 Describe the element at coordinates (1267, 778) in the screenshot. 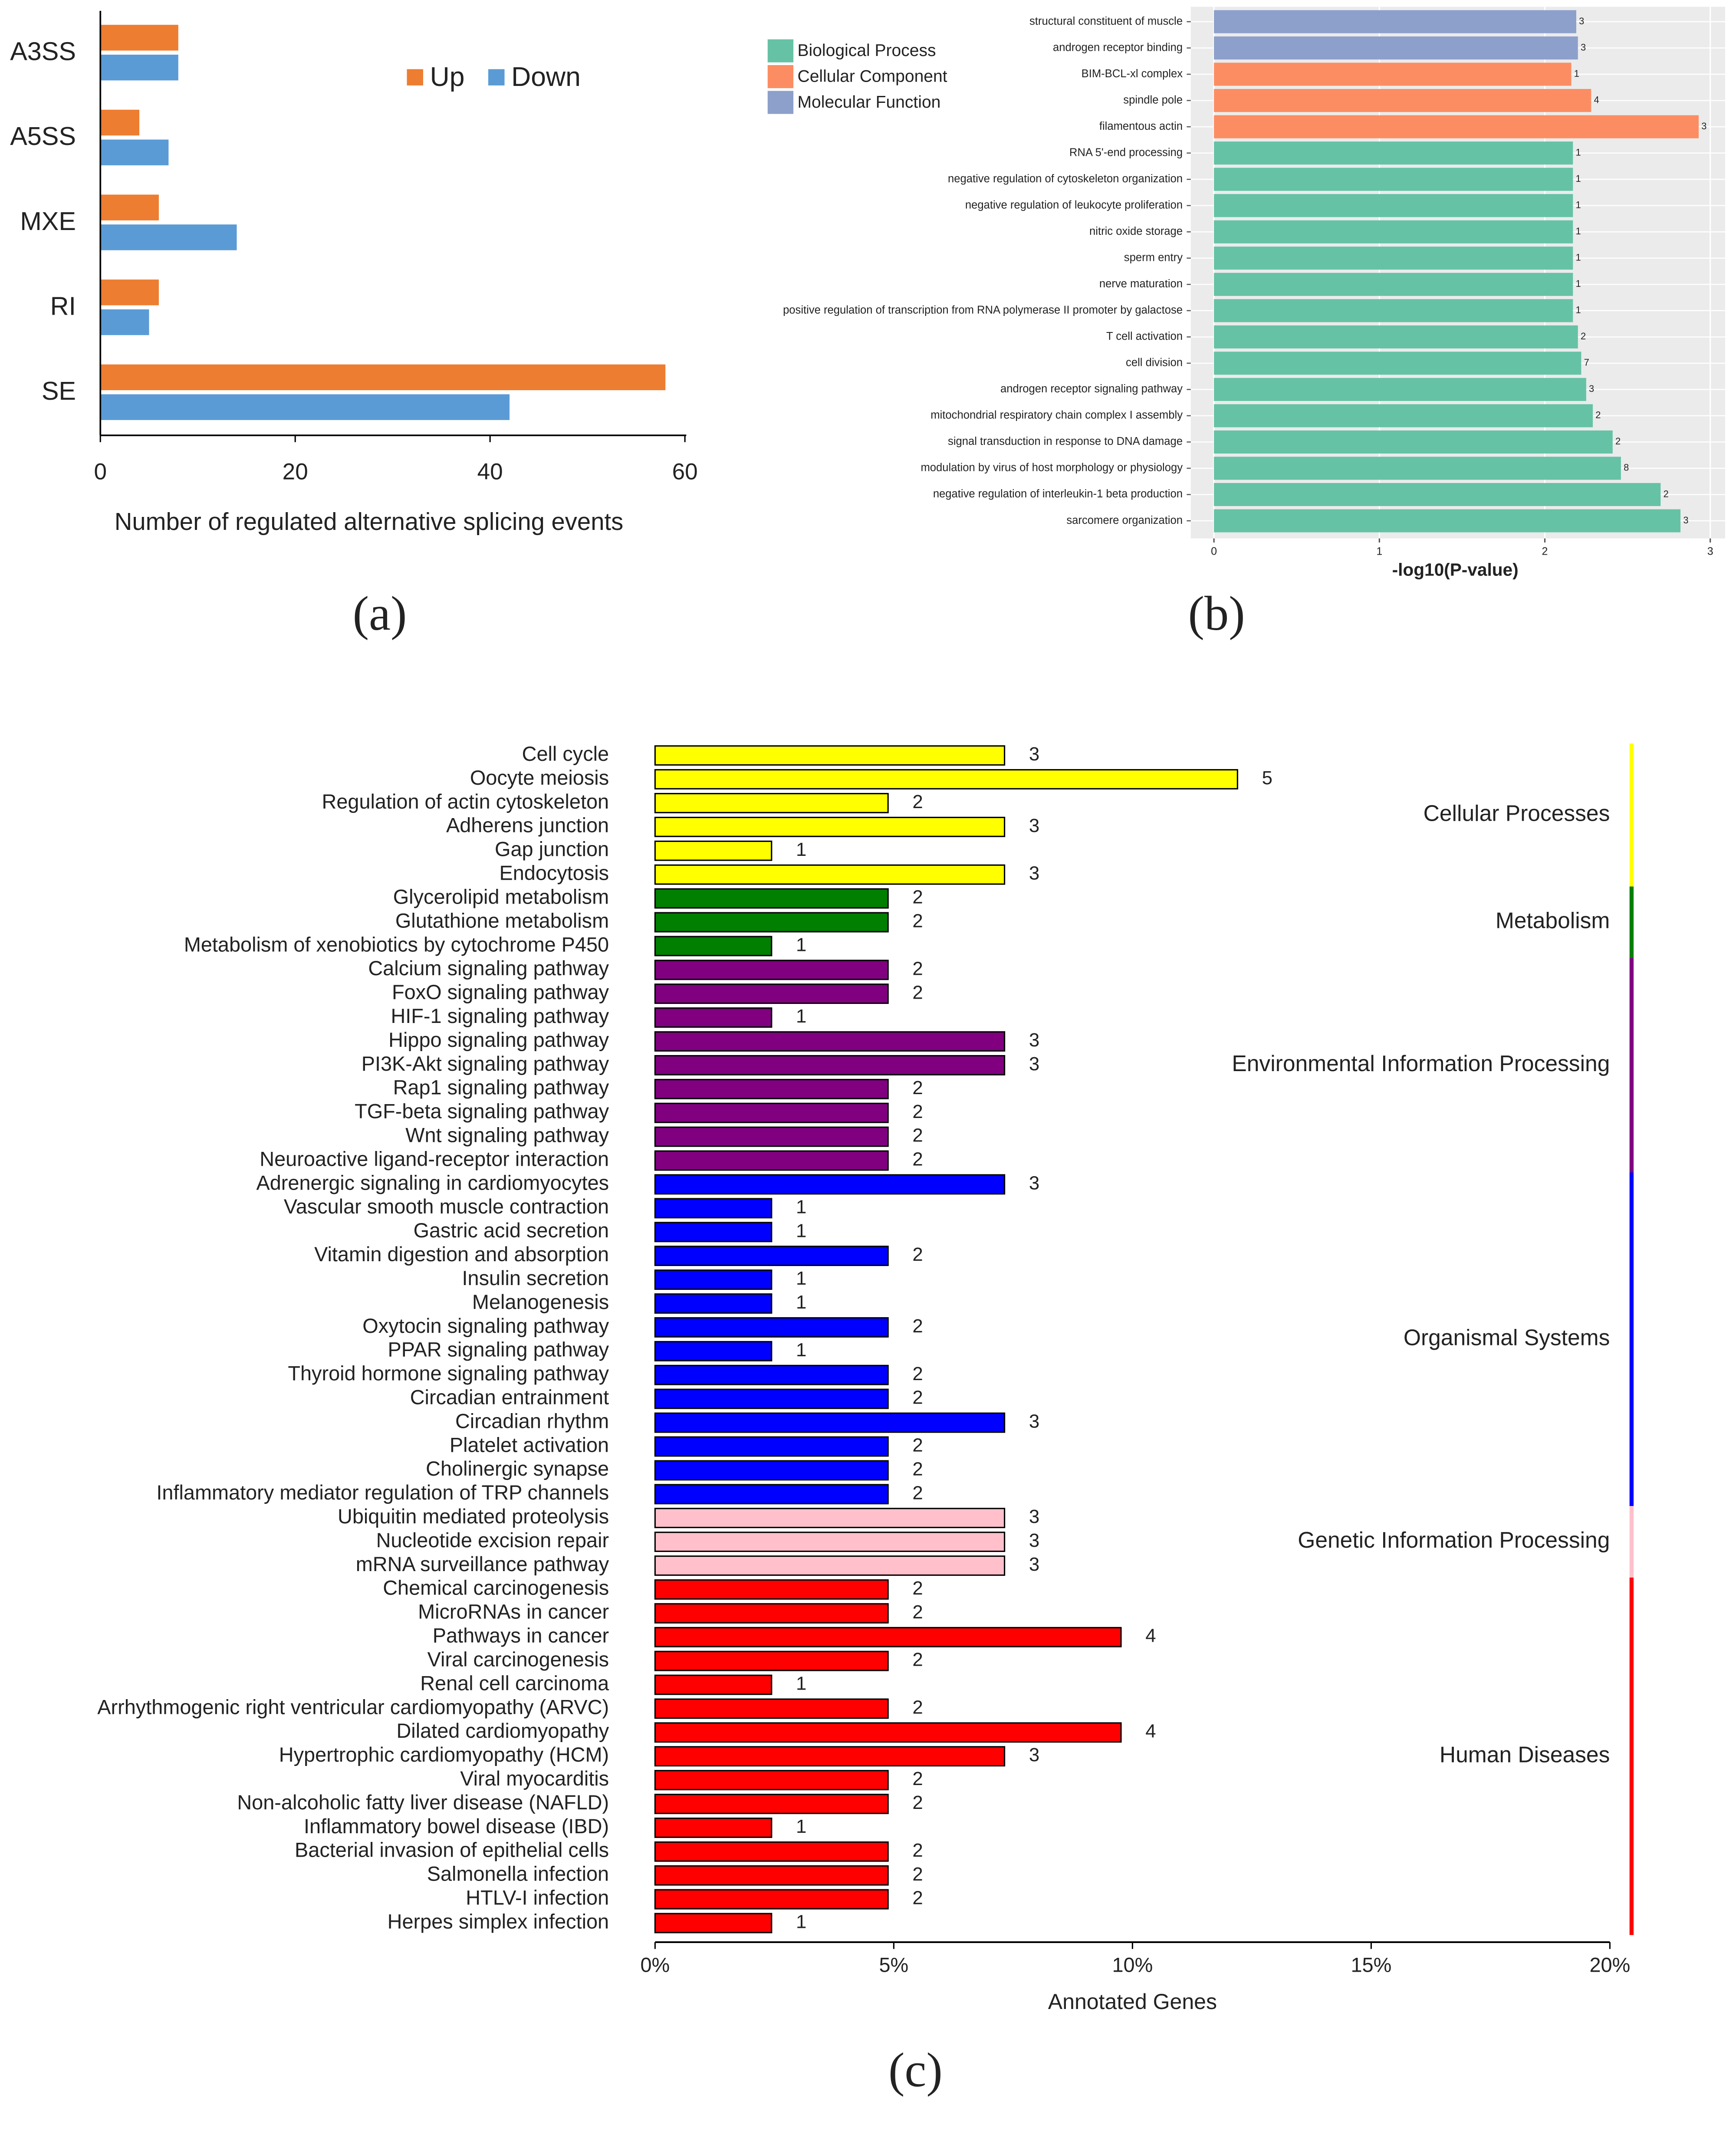

I see `bar-label: 5` at that location.